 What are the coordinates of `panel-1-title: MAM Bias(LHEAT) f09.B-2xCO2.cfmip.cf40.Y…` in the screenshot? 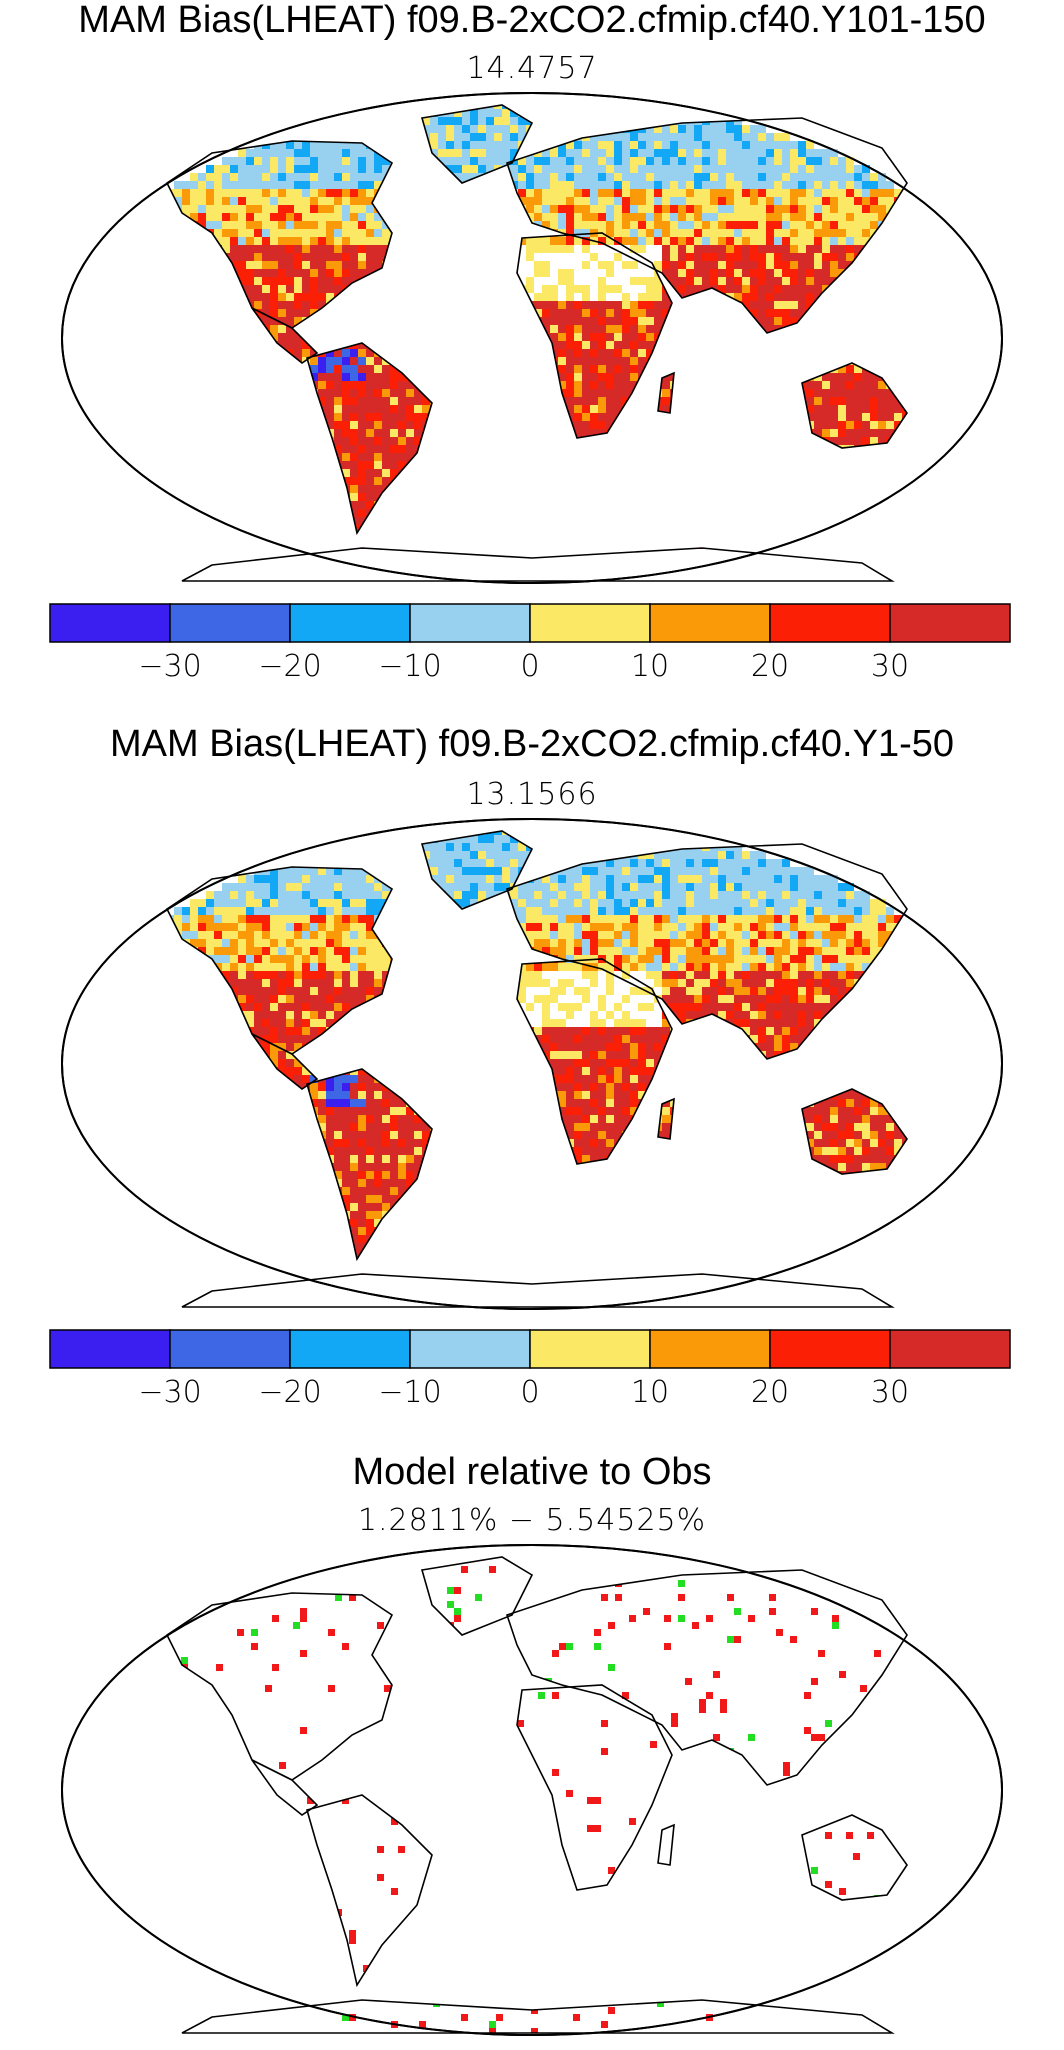 It's located at (532, 20).